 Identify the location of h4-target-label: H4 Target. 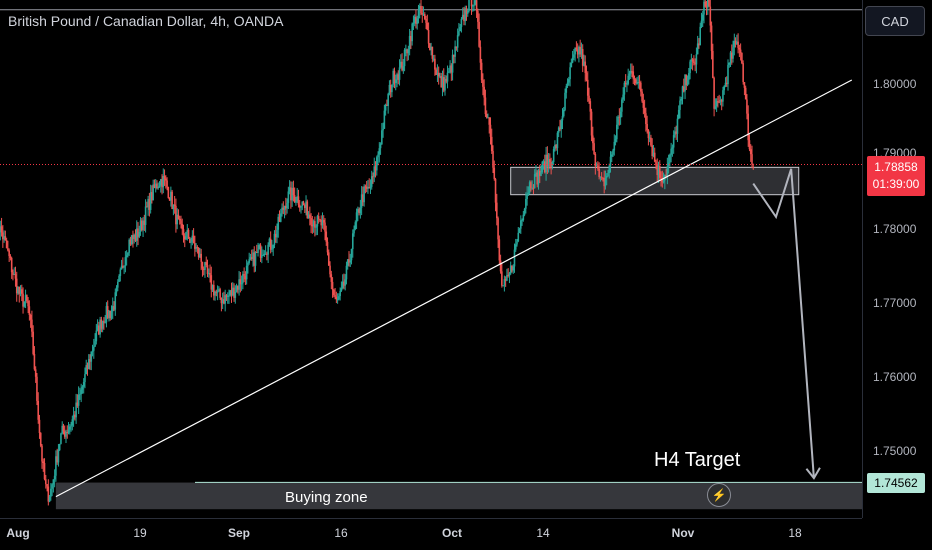
(697, 460).